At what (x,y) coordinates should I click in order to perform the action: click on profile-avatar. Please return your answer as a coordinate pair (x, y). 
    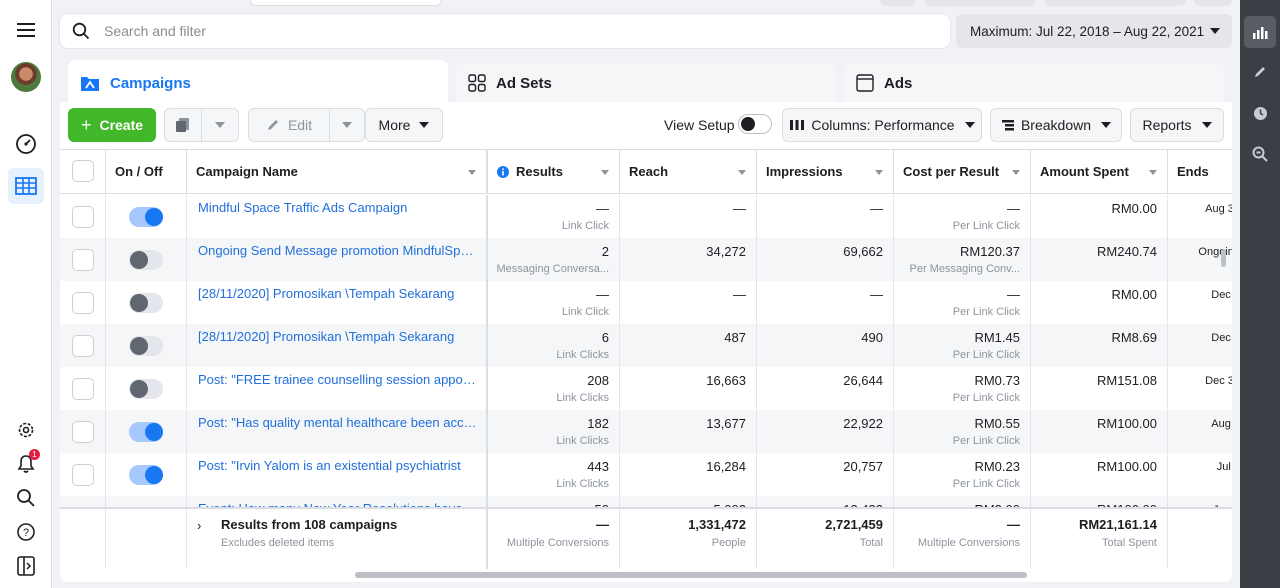
    Looking at the image, I should click on (26, 77).